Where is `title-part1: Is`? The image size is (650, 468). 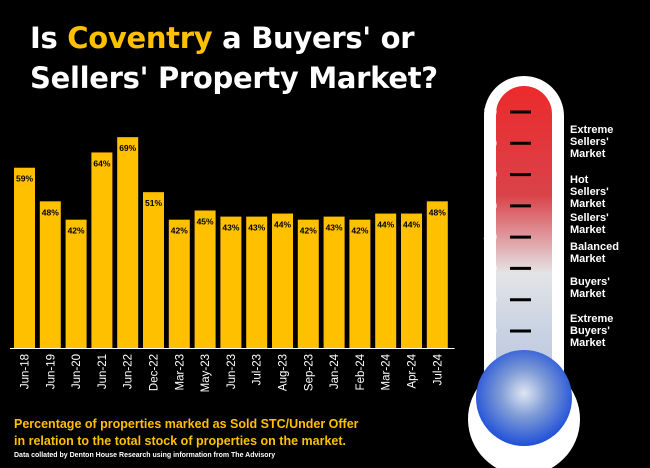 title-part1: Is is located at coordinates (49, 38).